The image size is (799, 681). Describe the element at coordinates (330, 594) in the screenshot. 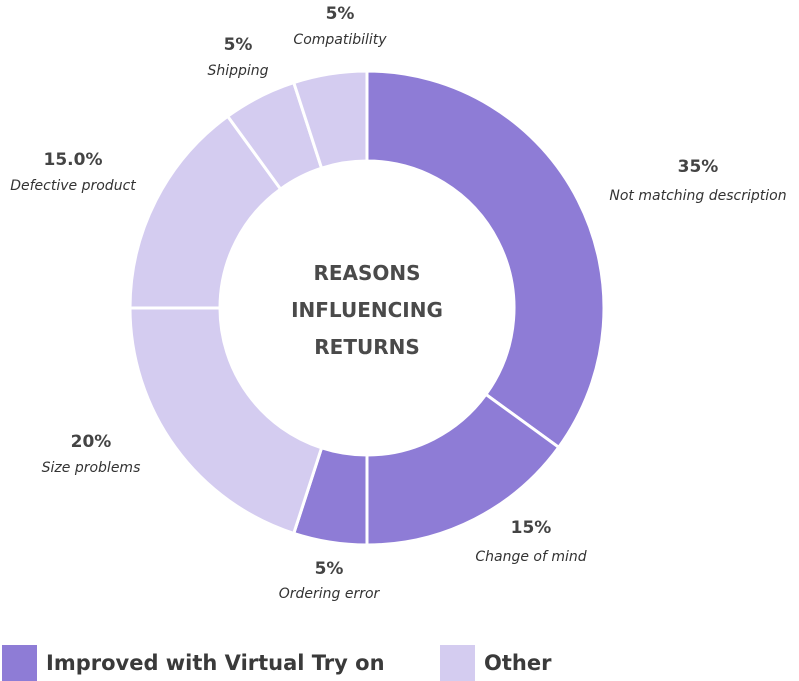

I see `category-label: Ordering error` at that location.